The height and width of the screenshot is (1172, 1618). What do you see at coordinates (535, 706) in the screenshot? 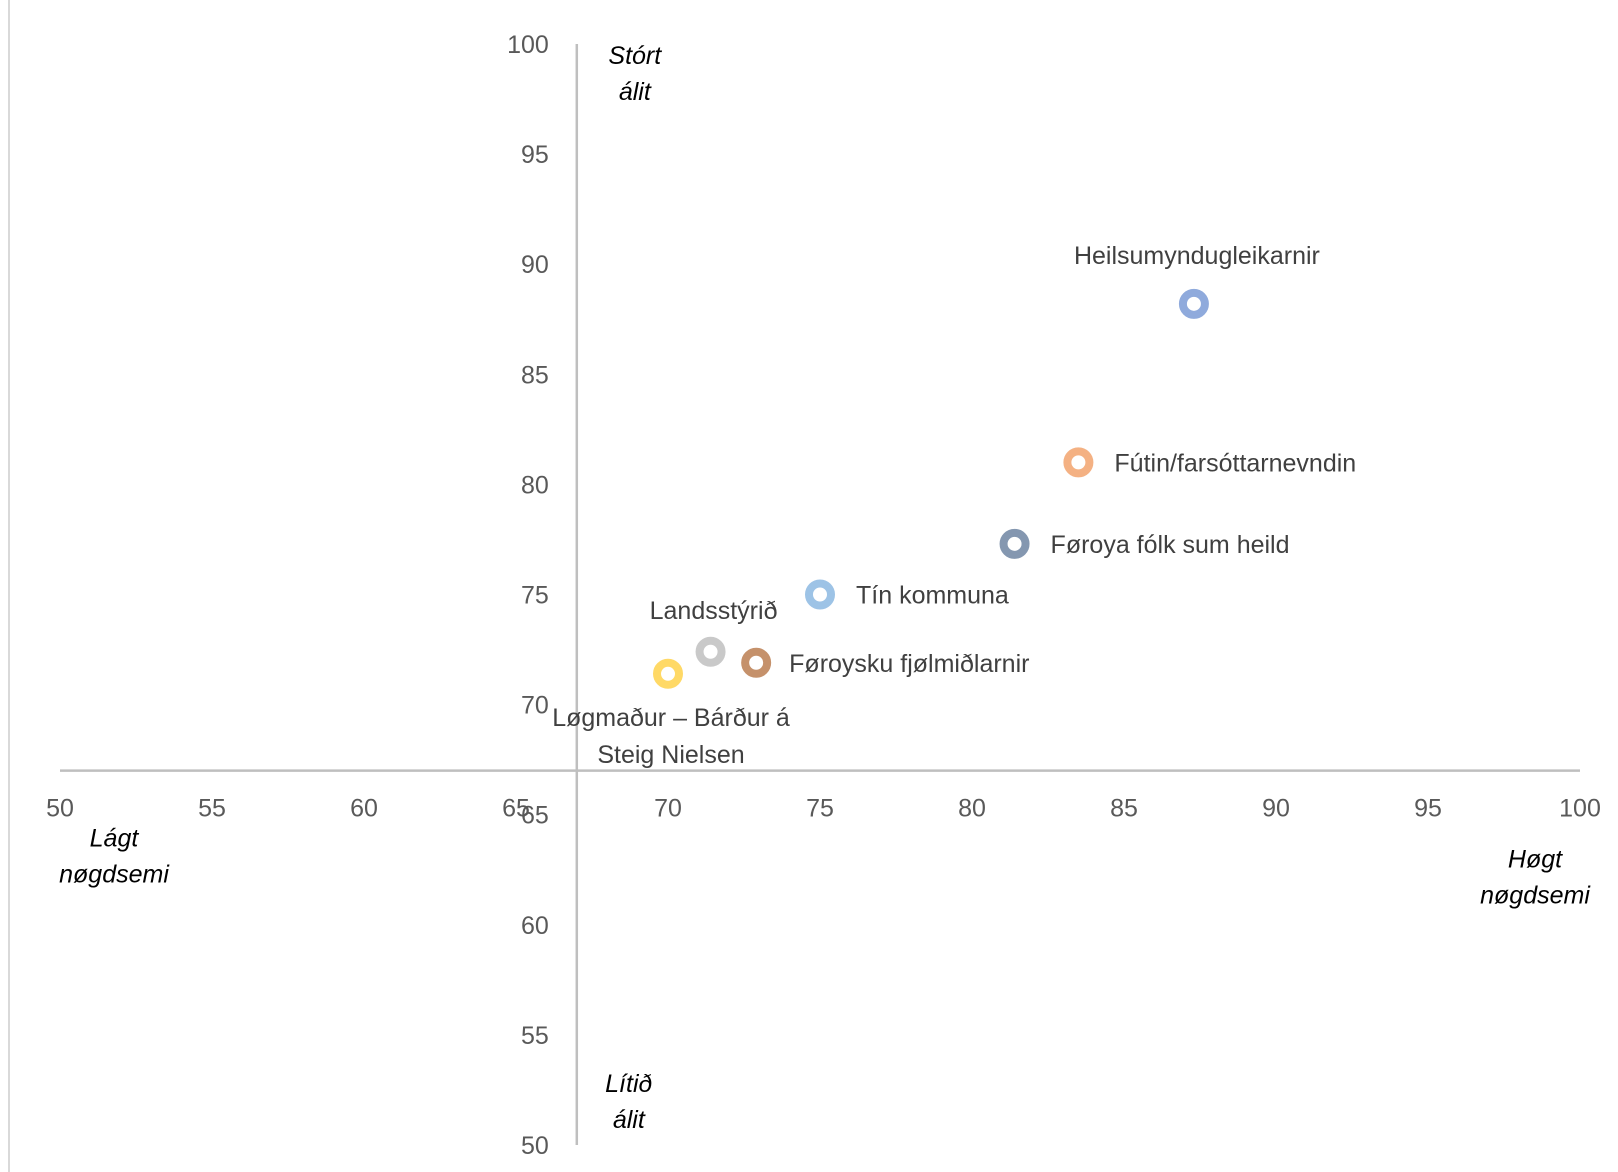
I see `y-tick-label: 70` at bounding box center [535, 706].